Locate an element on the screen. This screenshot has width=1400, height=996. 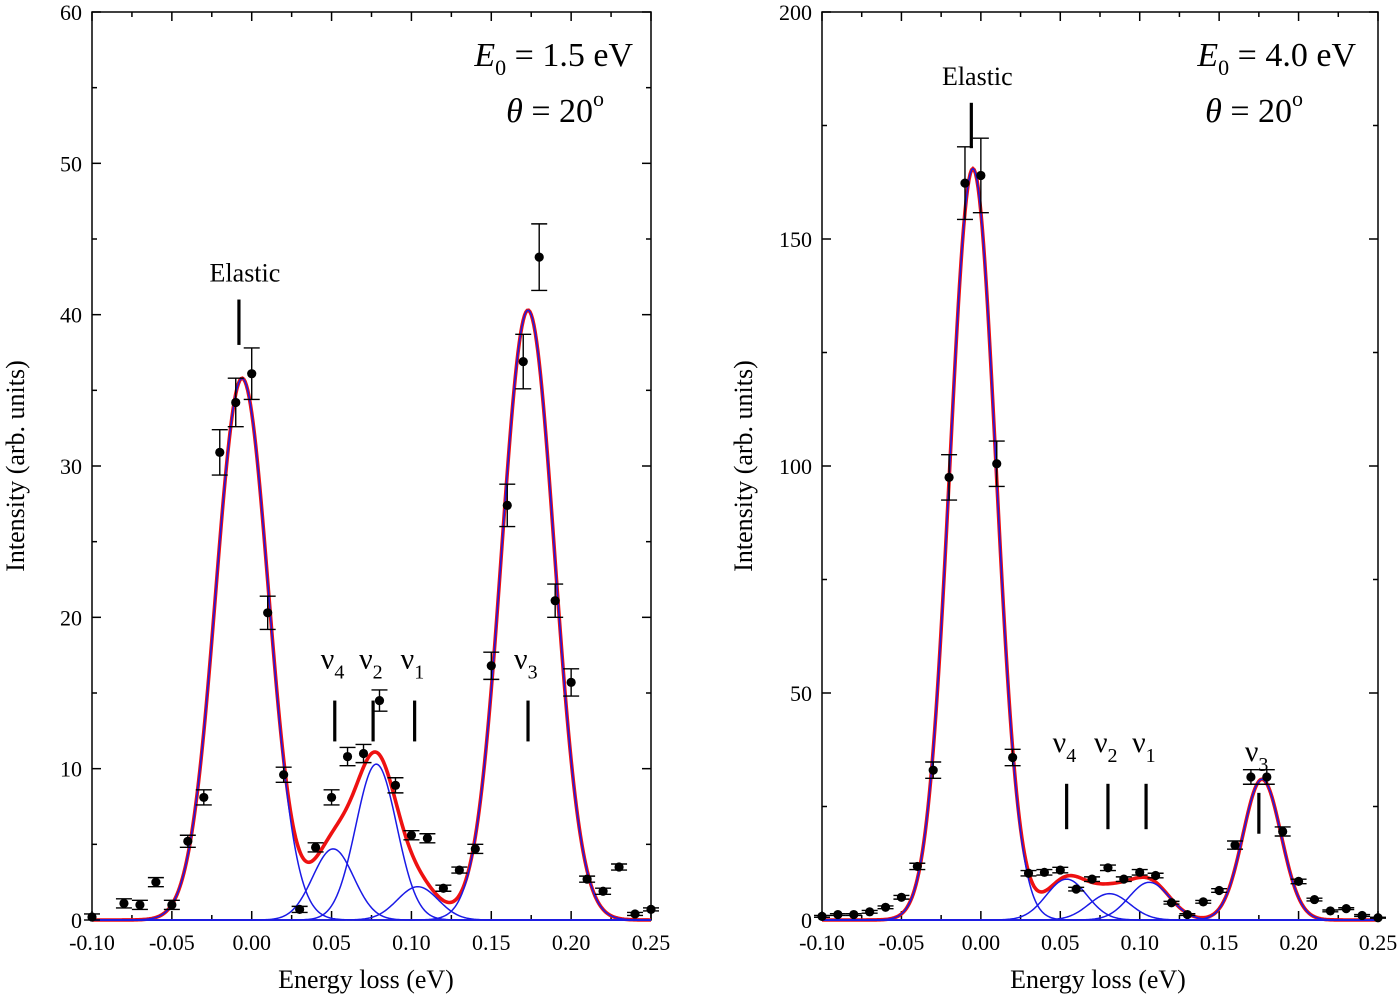
right-x-tick-label: 0.10 is located at coordinates (1139, 942).